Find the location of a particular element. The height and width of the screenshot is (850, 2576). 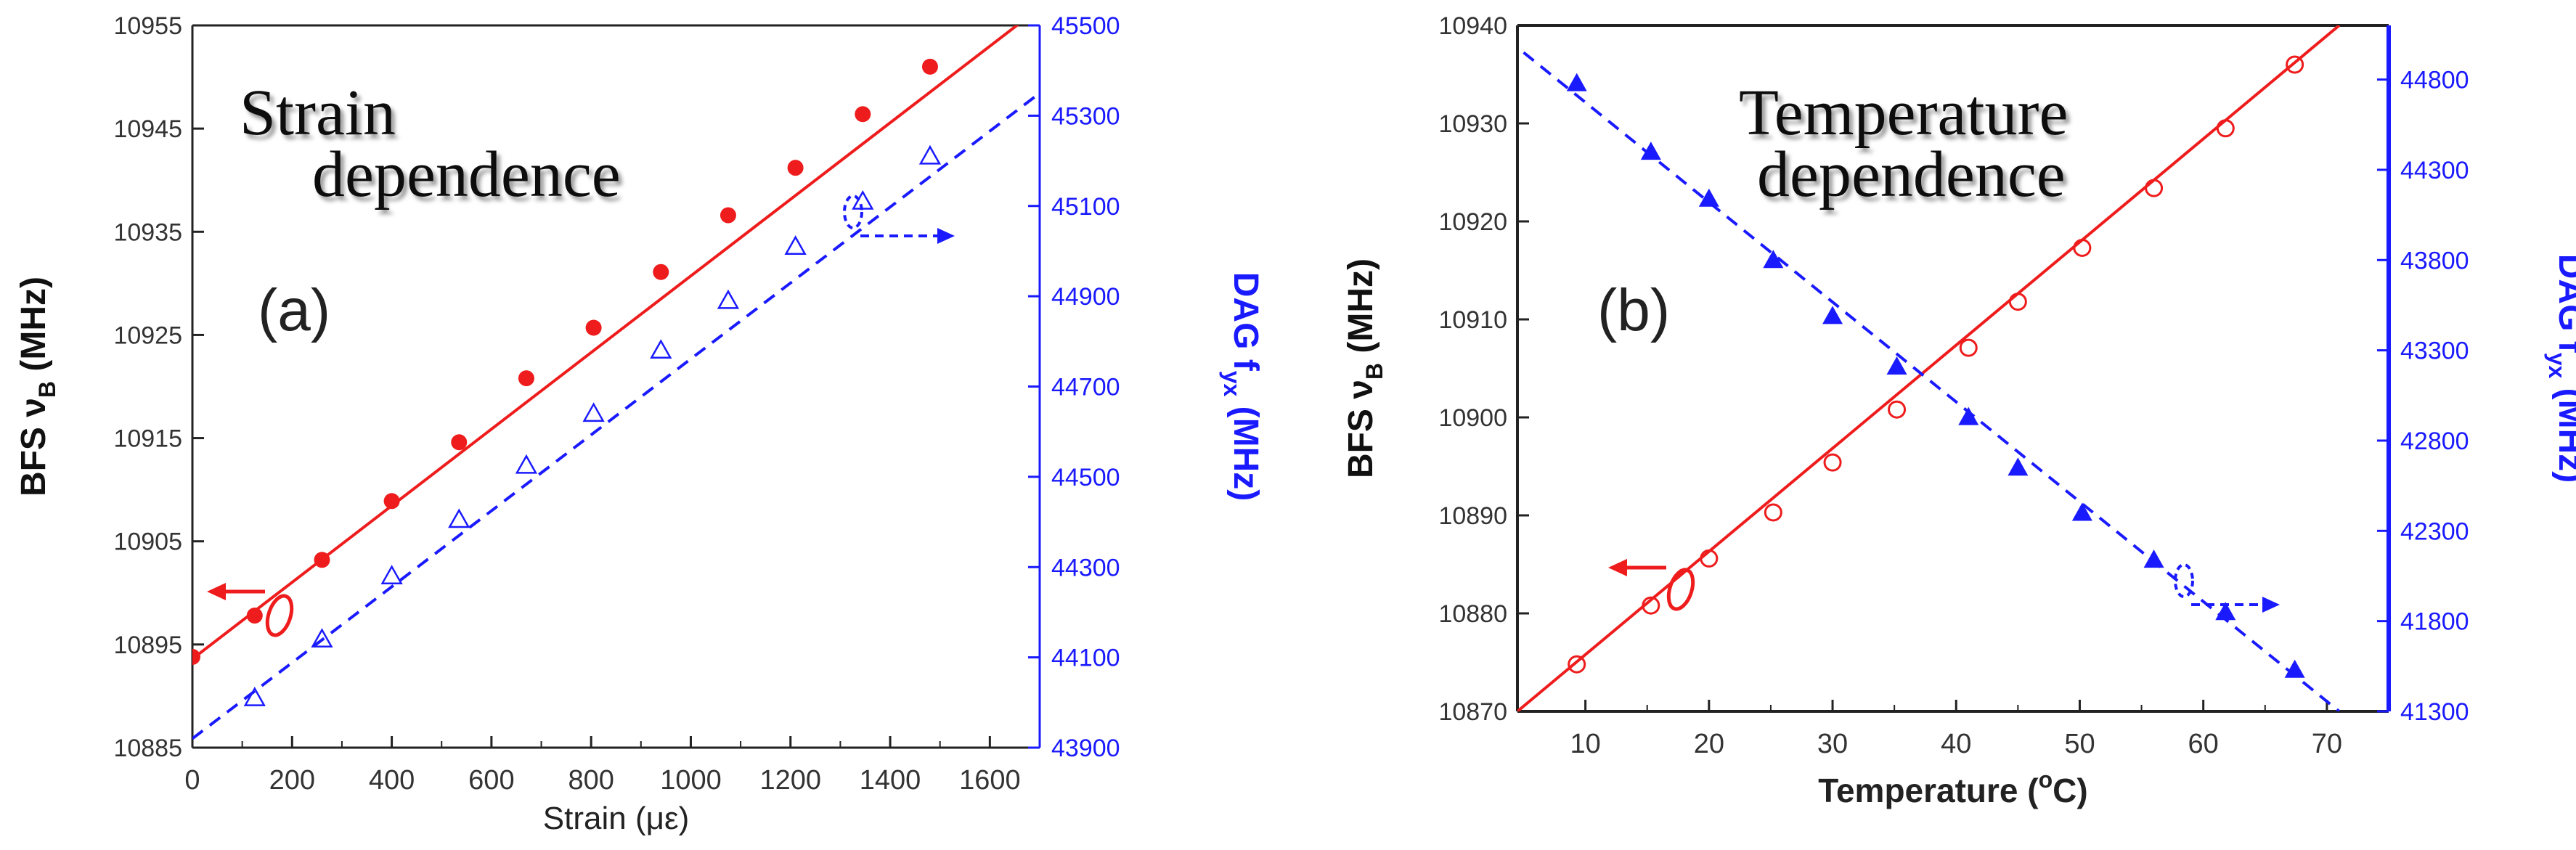

y-left-tick-label: 10900 is located at coordinates (1472, 418).